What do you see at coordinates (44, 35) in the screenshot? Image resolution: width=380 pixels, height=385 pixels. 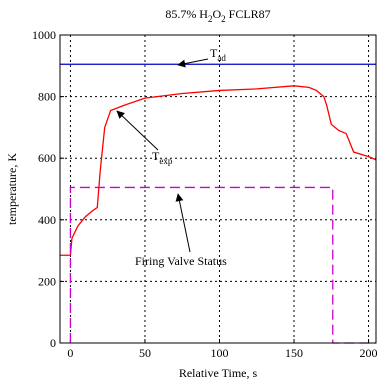 I see `y-tick-label: 1000` at bounding box center [44, 35].